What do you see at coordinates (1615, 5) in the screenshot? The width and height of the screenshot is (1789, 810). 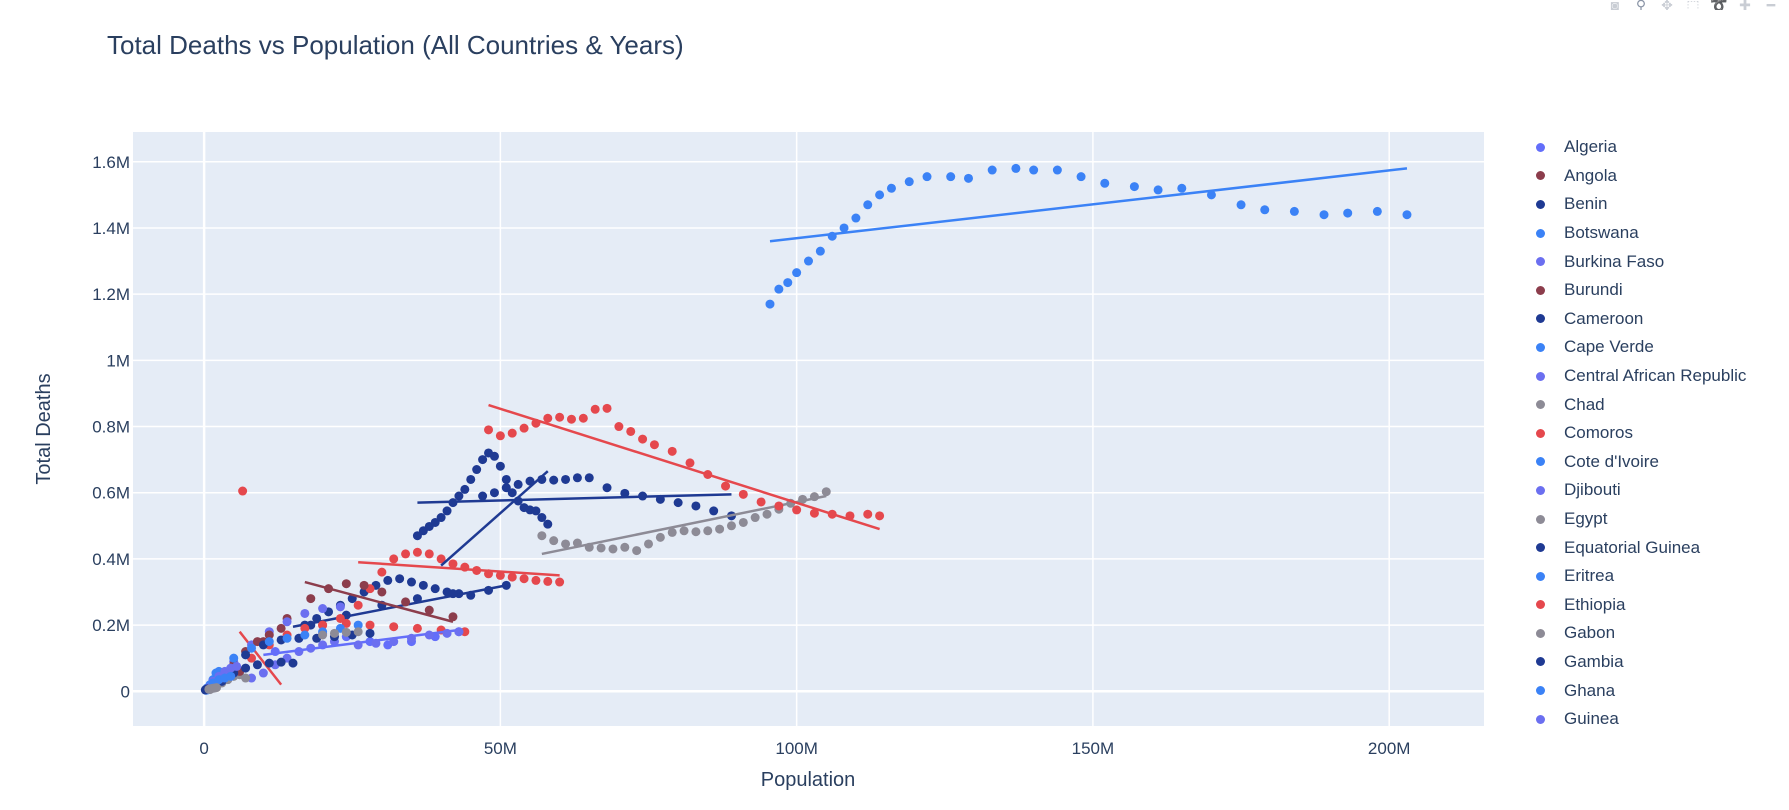 I see `camera-icon: ◙` at bounding box center [1615, 5].